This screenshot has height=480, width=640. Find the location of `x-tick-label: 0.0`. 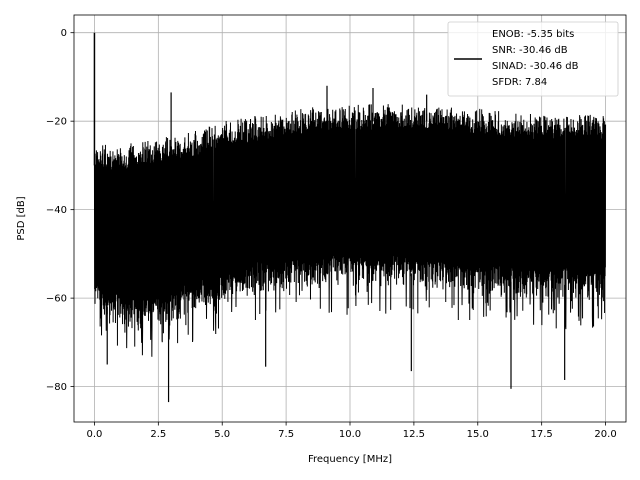

x-tick-label: 0.0 is located at coordinates (94, 434).